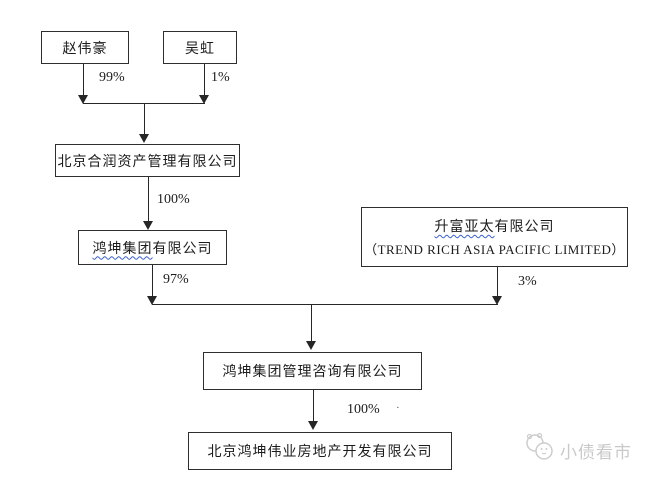 The width and height of the screenshot is (647, 478). I want to click on edge-group-line, so click(152, 280).